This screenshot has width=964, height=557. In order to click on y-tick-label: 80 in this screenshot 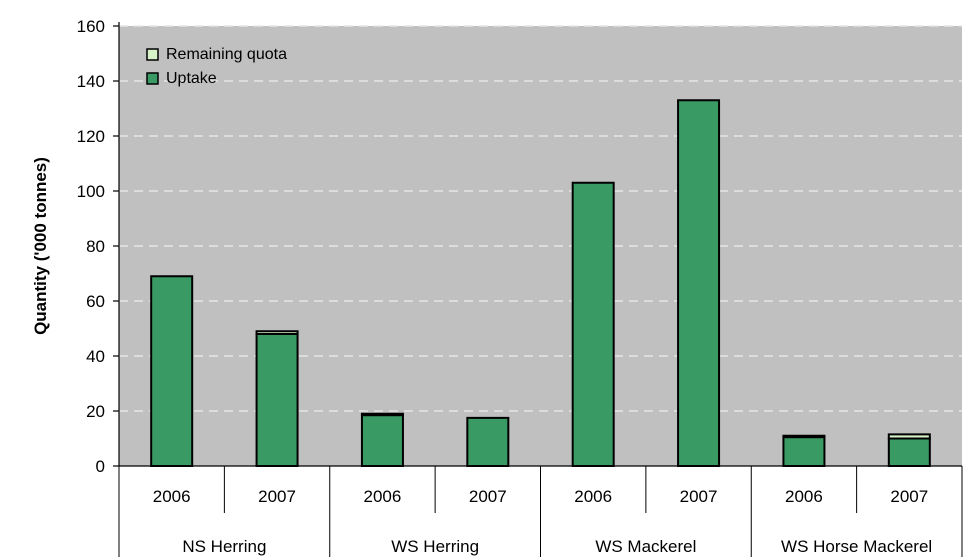, I will do `click(95, 246)`.